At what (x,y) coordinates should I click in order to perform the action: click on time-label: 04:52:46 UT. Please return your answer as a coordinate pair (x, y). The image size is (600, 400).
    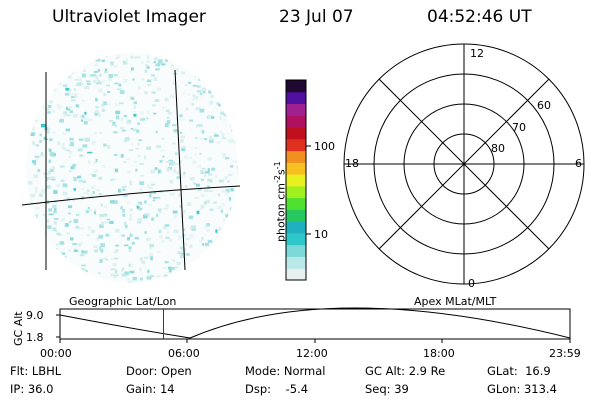
    Looking at the image, I should click on (479, 17).